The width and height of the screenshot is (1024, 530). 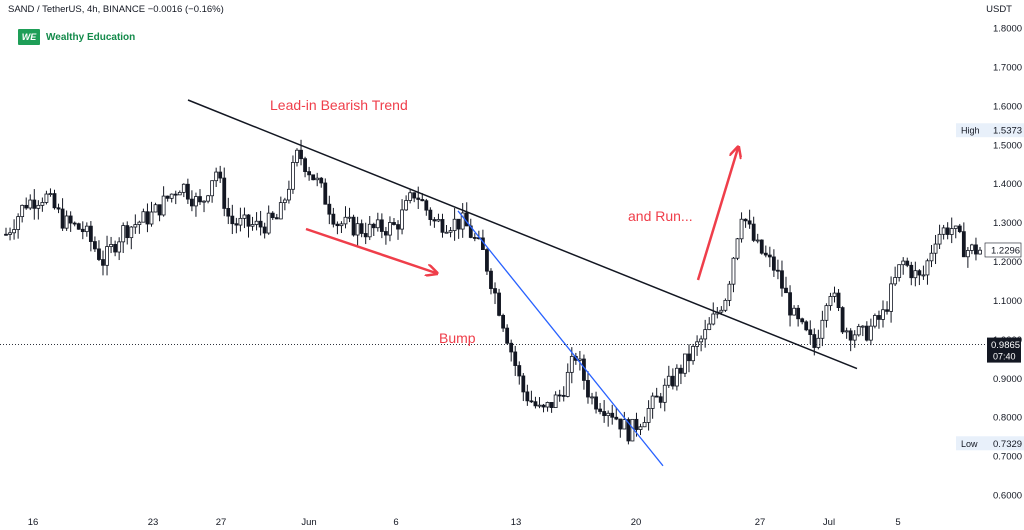 I want to click on bump-trendline, so click(x=560, y=338).